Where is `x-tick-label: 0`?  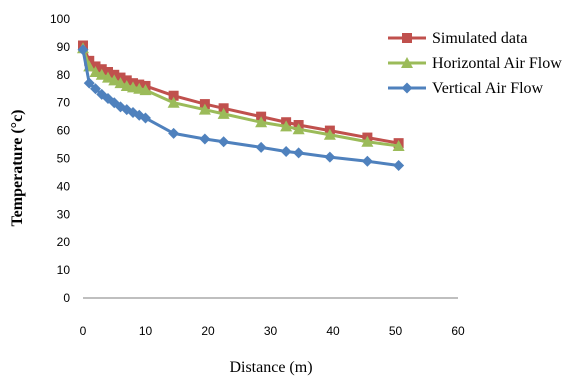 x-tick-label: 0 is located at coordinates (83, 331).